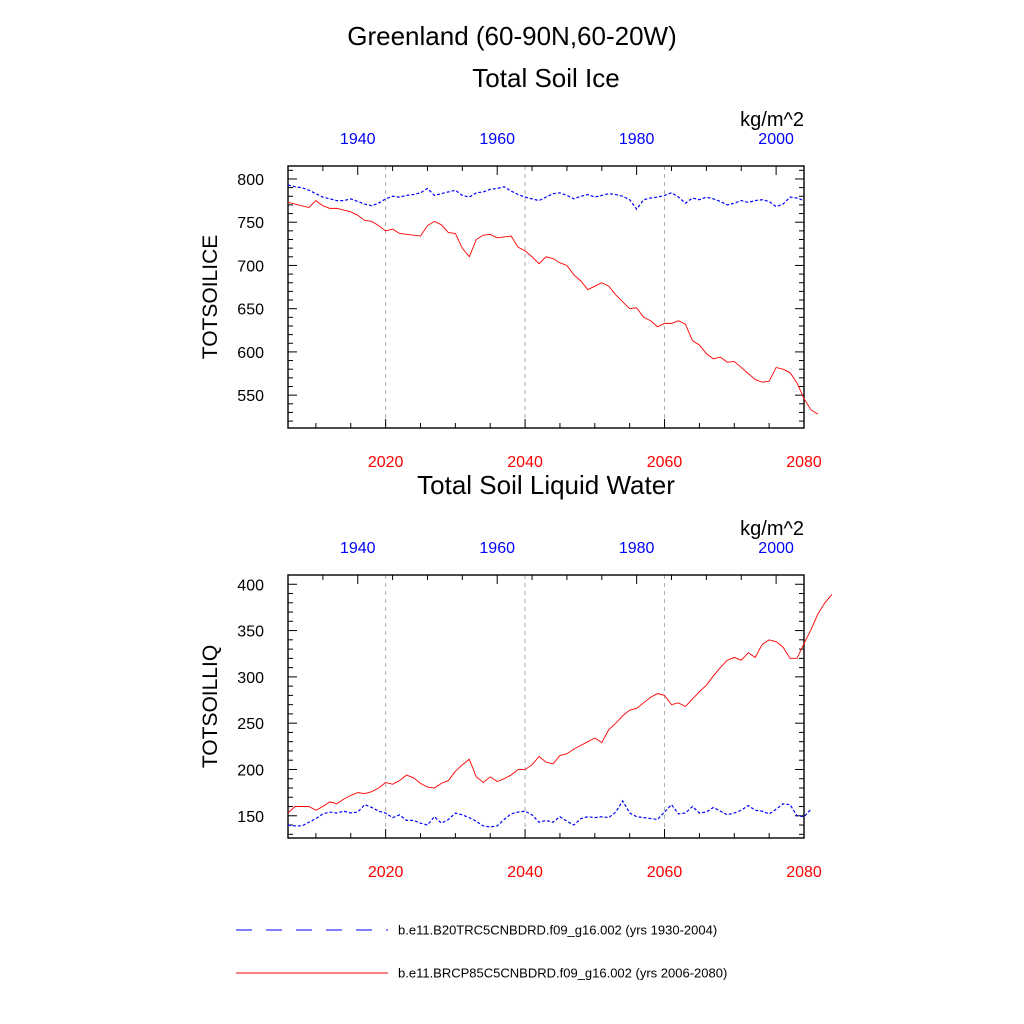  What do you see at coordinates (545, 78) in the screenshot?
I see `panel-title: Total Soil Ice` at bounding box center [545, 78].